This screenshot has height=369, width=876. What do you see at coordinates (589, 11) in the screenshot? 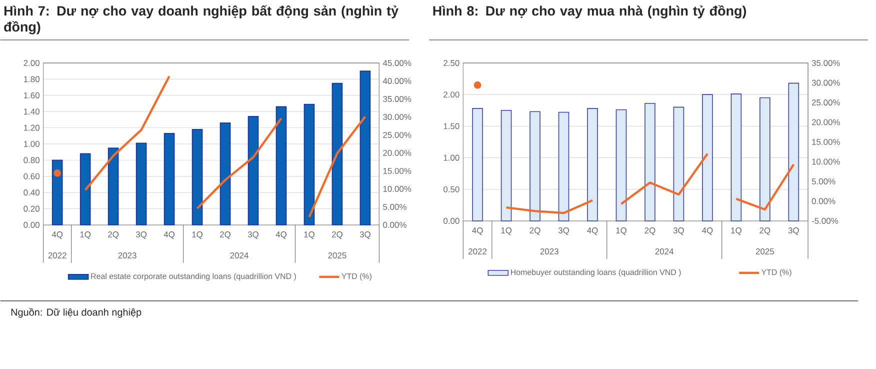
I see `chart-title: Hình 8: Dư nợ cho vay mua nhà (nghìn tỷ đồng)` at bounding box center [589, 11].